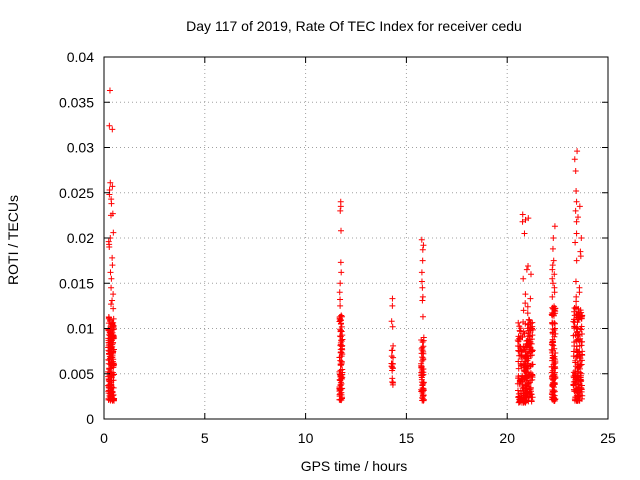 The width and height of the screenshot is (640, 480). What do you see at coordinates (80, 238) in the screenshot?
I see `y-tick-label: 0.02` at bounding box center [80, 238].